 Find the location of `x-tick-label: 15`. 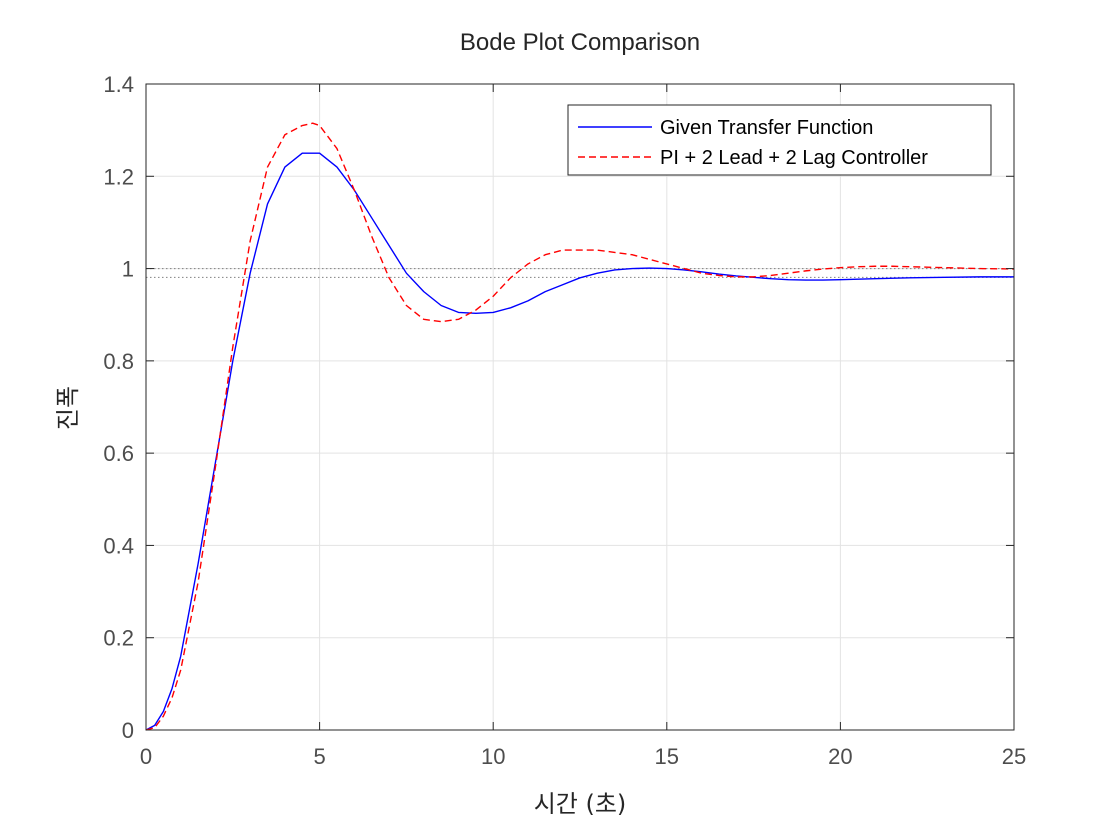

x-tick-label: 15 is located at coordinates (667, 756).